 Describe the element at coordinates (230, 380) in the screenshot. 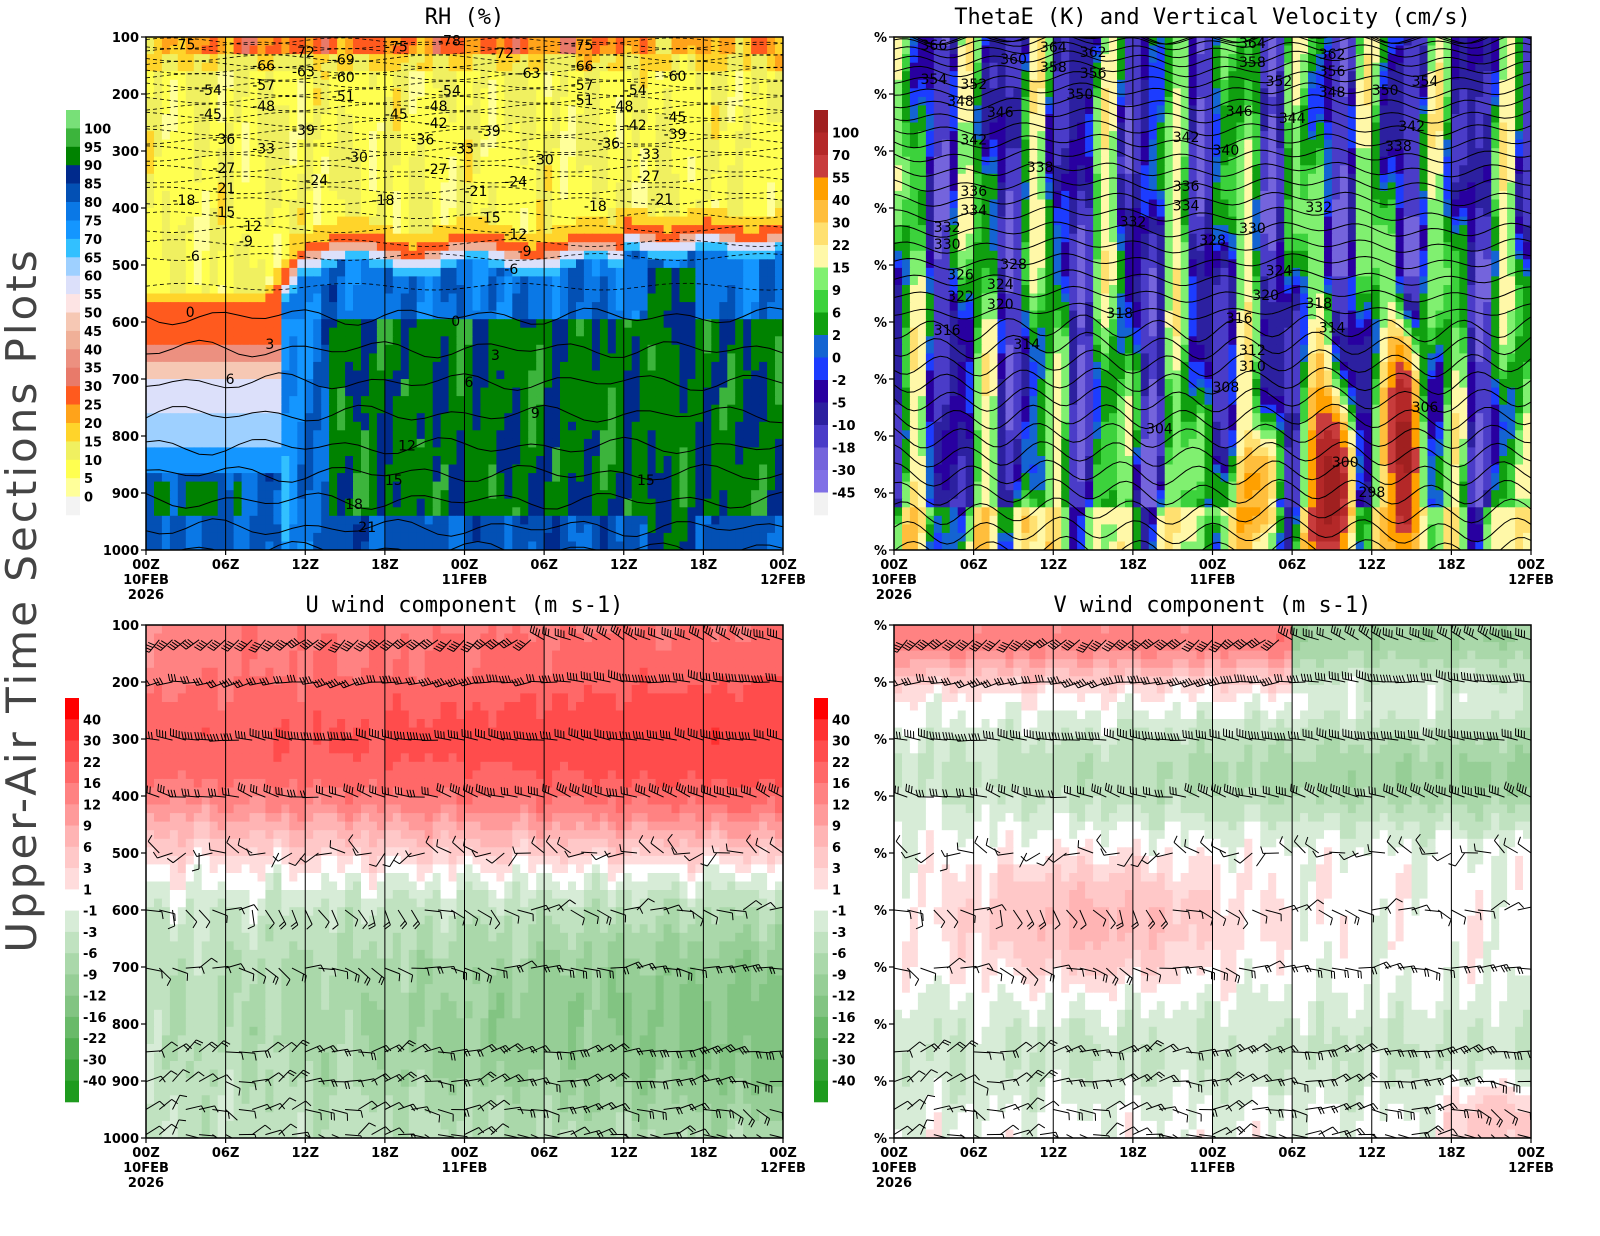

I see `contour-label: 6` at that location.